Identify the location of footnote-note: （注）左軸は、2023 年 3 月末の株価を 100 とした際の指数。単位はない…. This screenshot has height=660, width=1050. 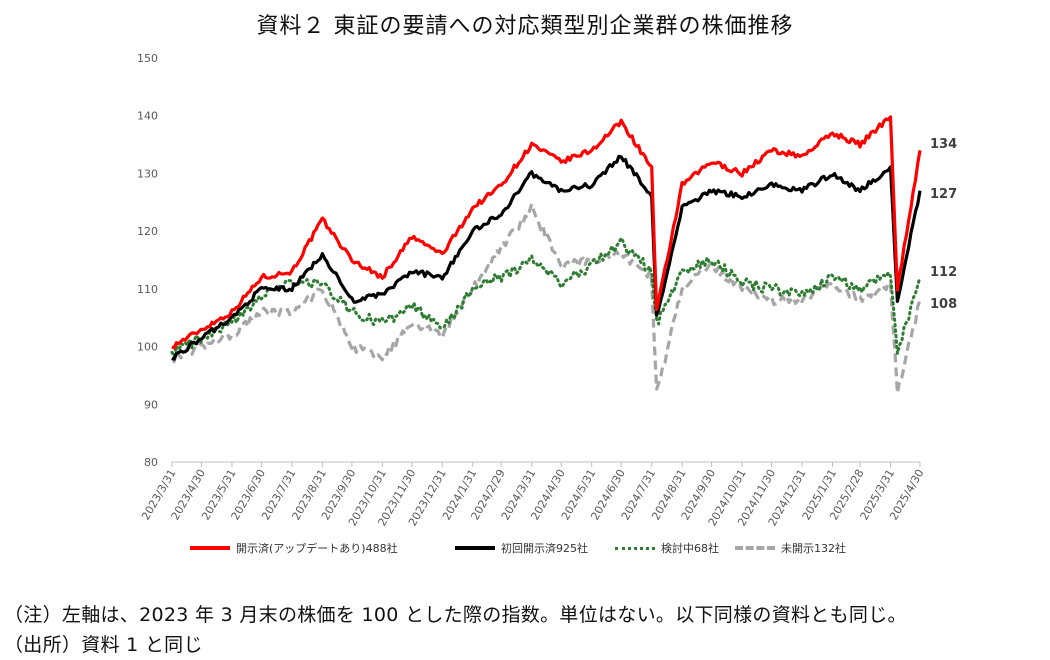
(455, 615).